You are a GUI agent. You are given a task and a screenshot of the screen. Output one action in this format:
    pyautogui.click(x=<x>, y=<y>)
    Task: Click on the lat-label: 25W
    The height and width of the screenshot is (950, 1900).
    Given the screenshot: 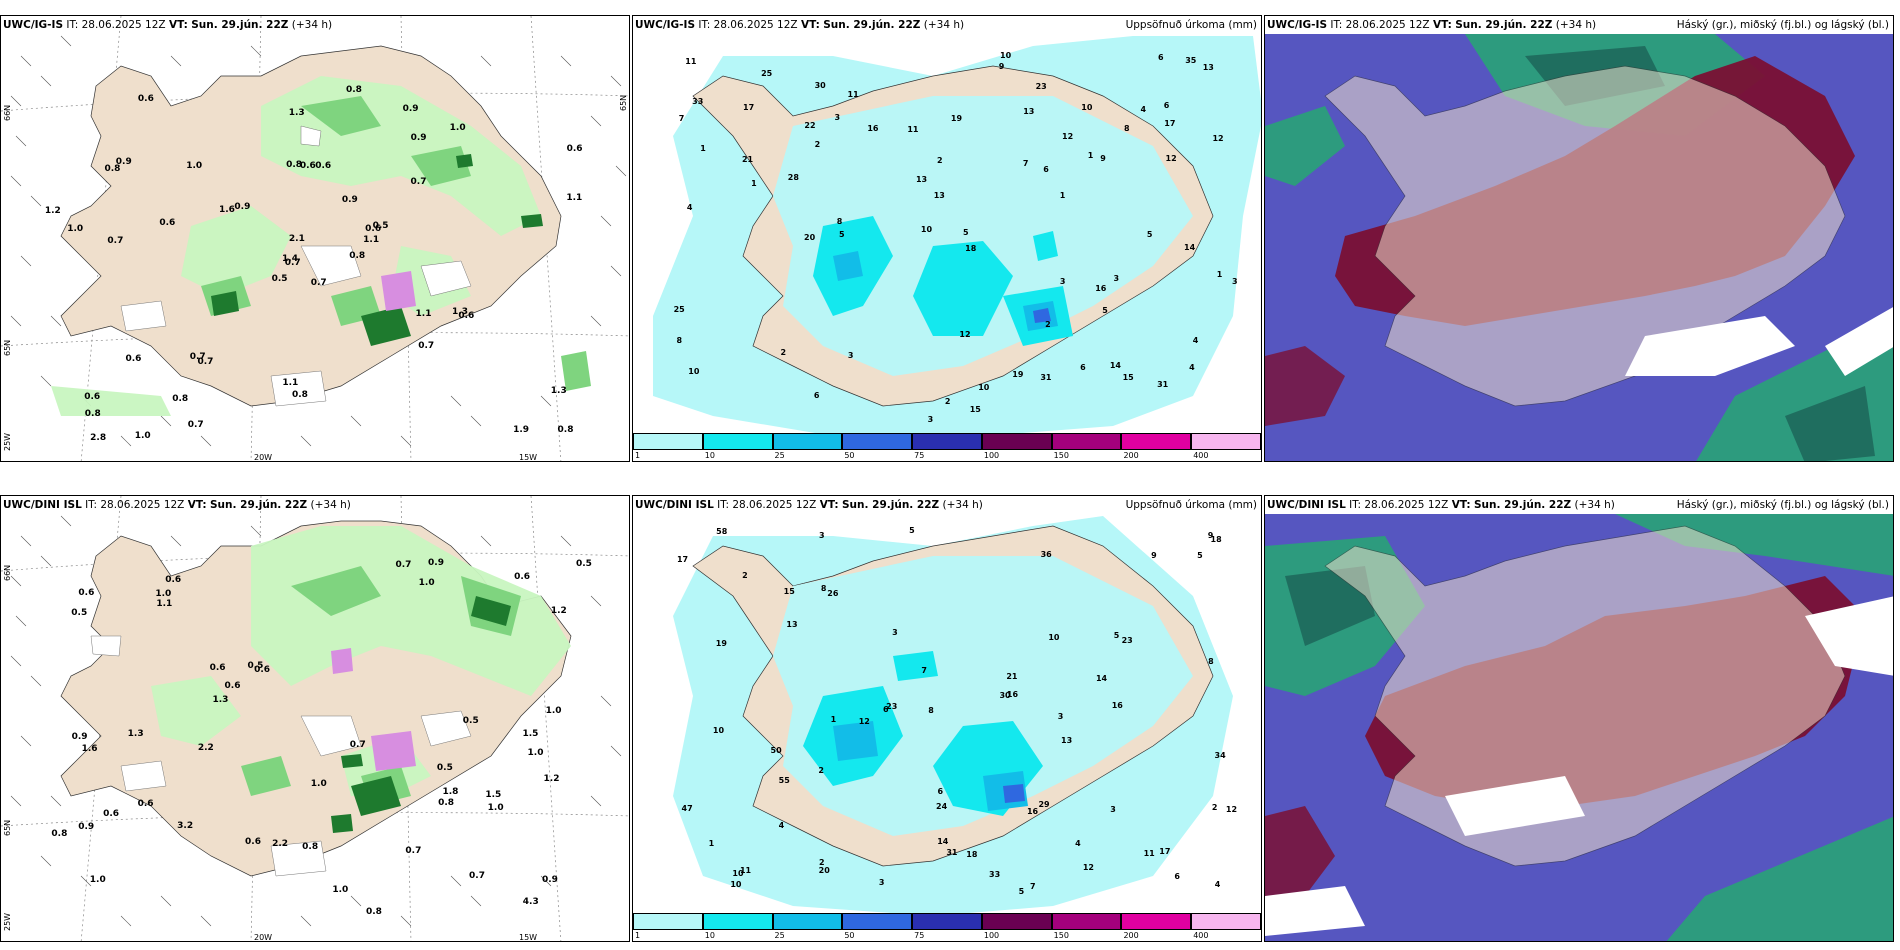 What is the action you would take?
    pyautogui.click(x=7, y=921)
    